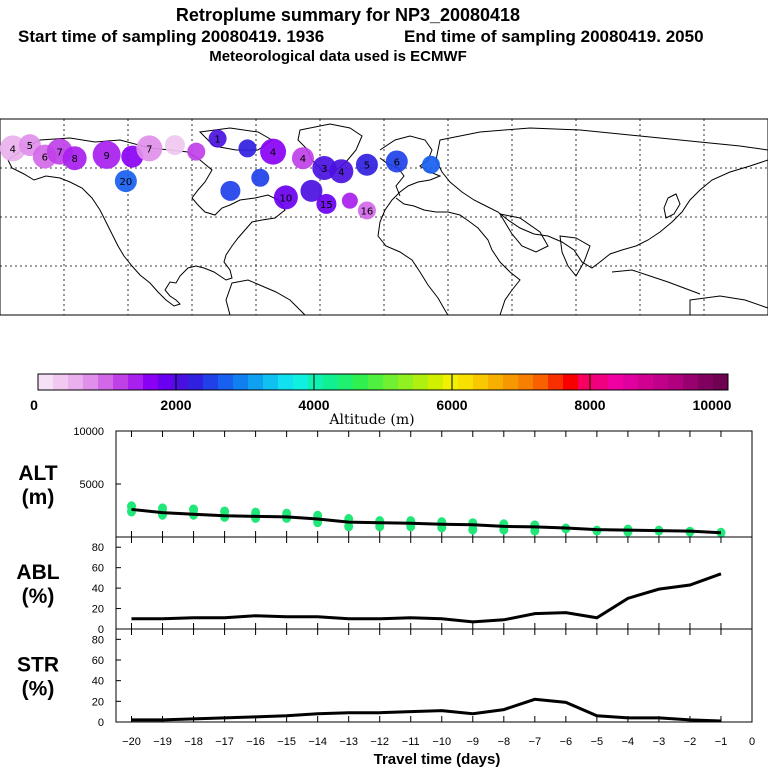 This screenshot has width=768, height=768. What do you see at coordinates (266, 297) in the screenshot?
I see `south-america-coast` at bounding box center [266, 297].